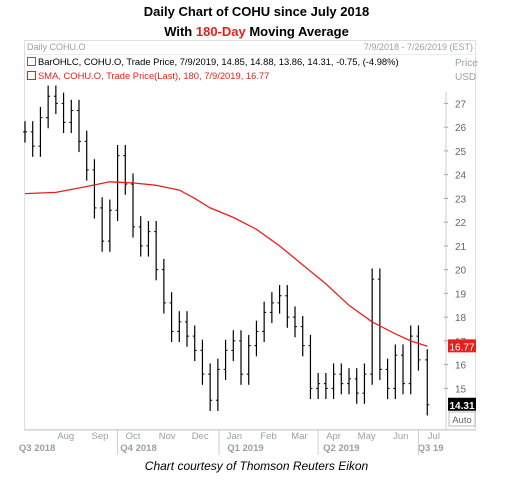 Image resolution: width=513 pixels, height=480 pixels. I want to click on x-month-label-jun: Jun, so click(400, 436).